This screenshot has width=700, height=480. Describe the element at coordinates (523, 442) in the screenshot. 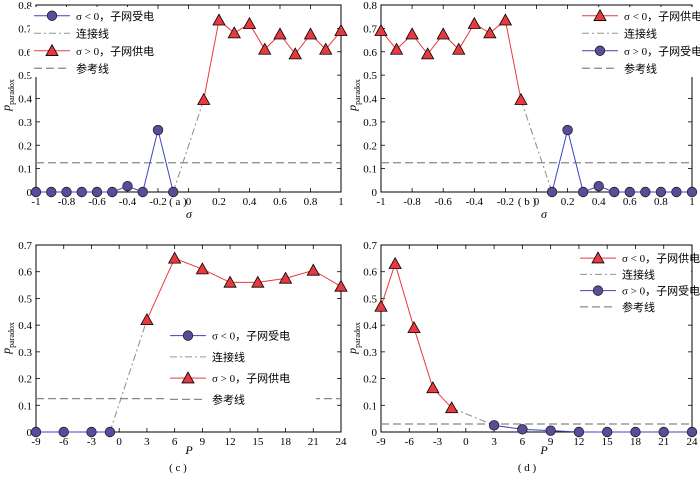

I see `x-tick-label: 6` at that location.